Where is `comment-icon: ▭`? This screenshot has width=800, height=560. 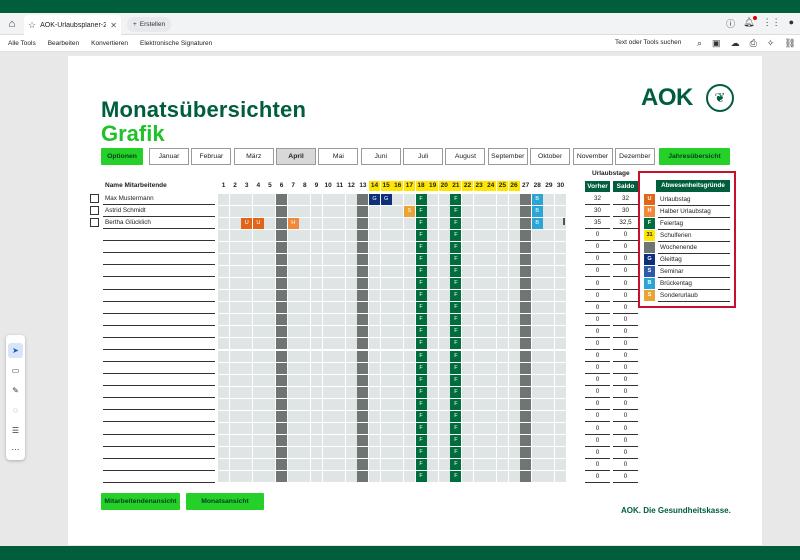
comment-icon: ▭ is located at coordinates (15, 370).